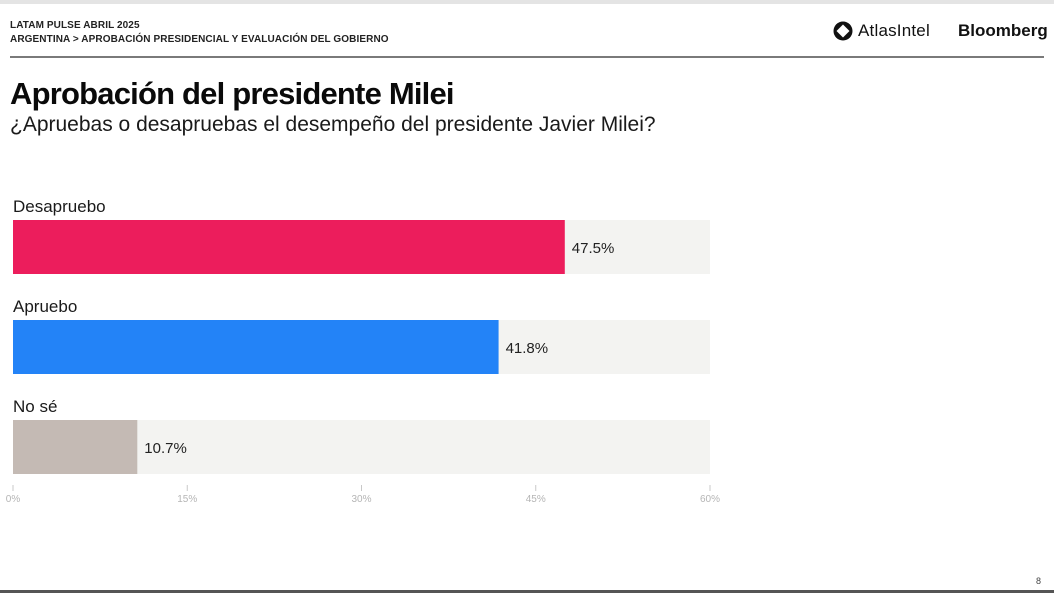 The height and width of the screenshot is (593, 1054). I want to click on atlasintel-logo-text: AtlasIntel, so click(894, 30).